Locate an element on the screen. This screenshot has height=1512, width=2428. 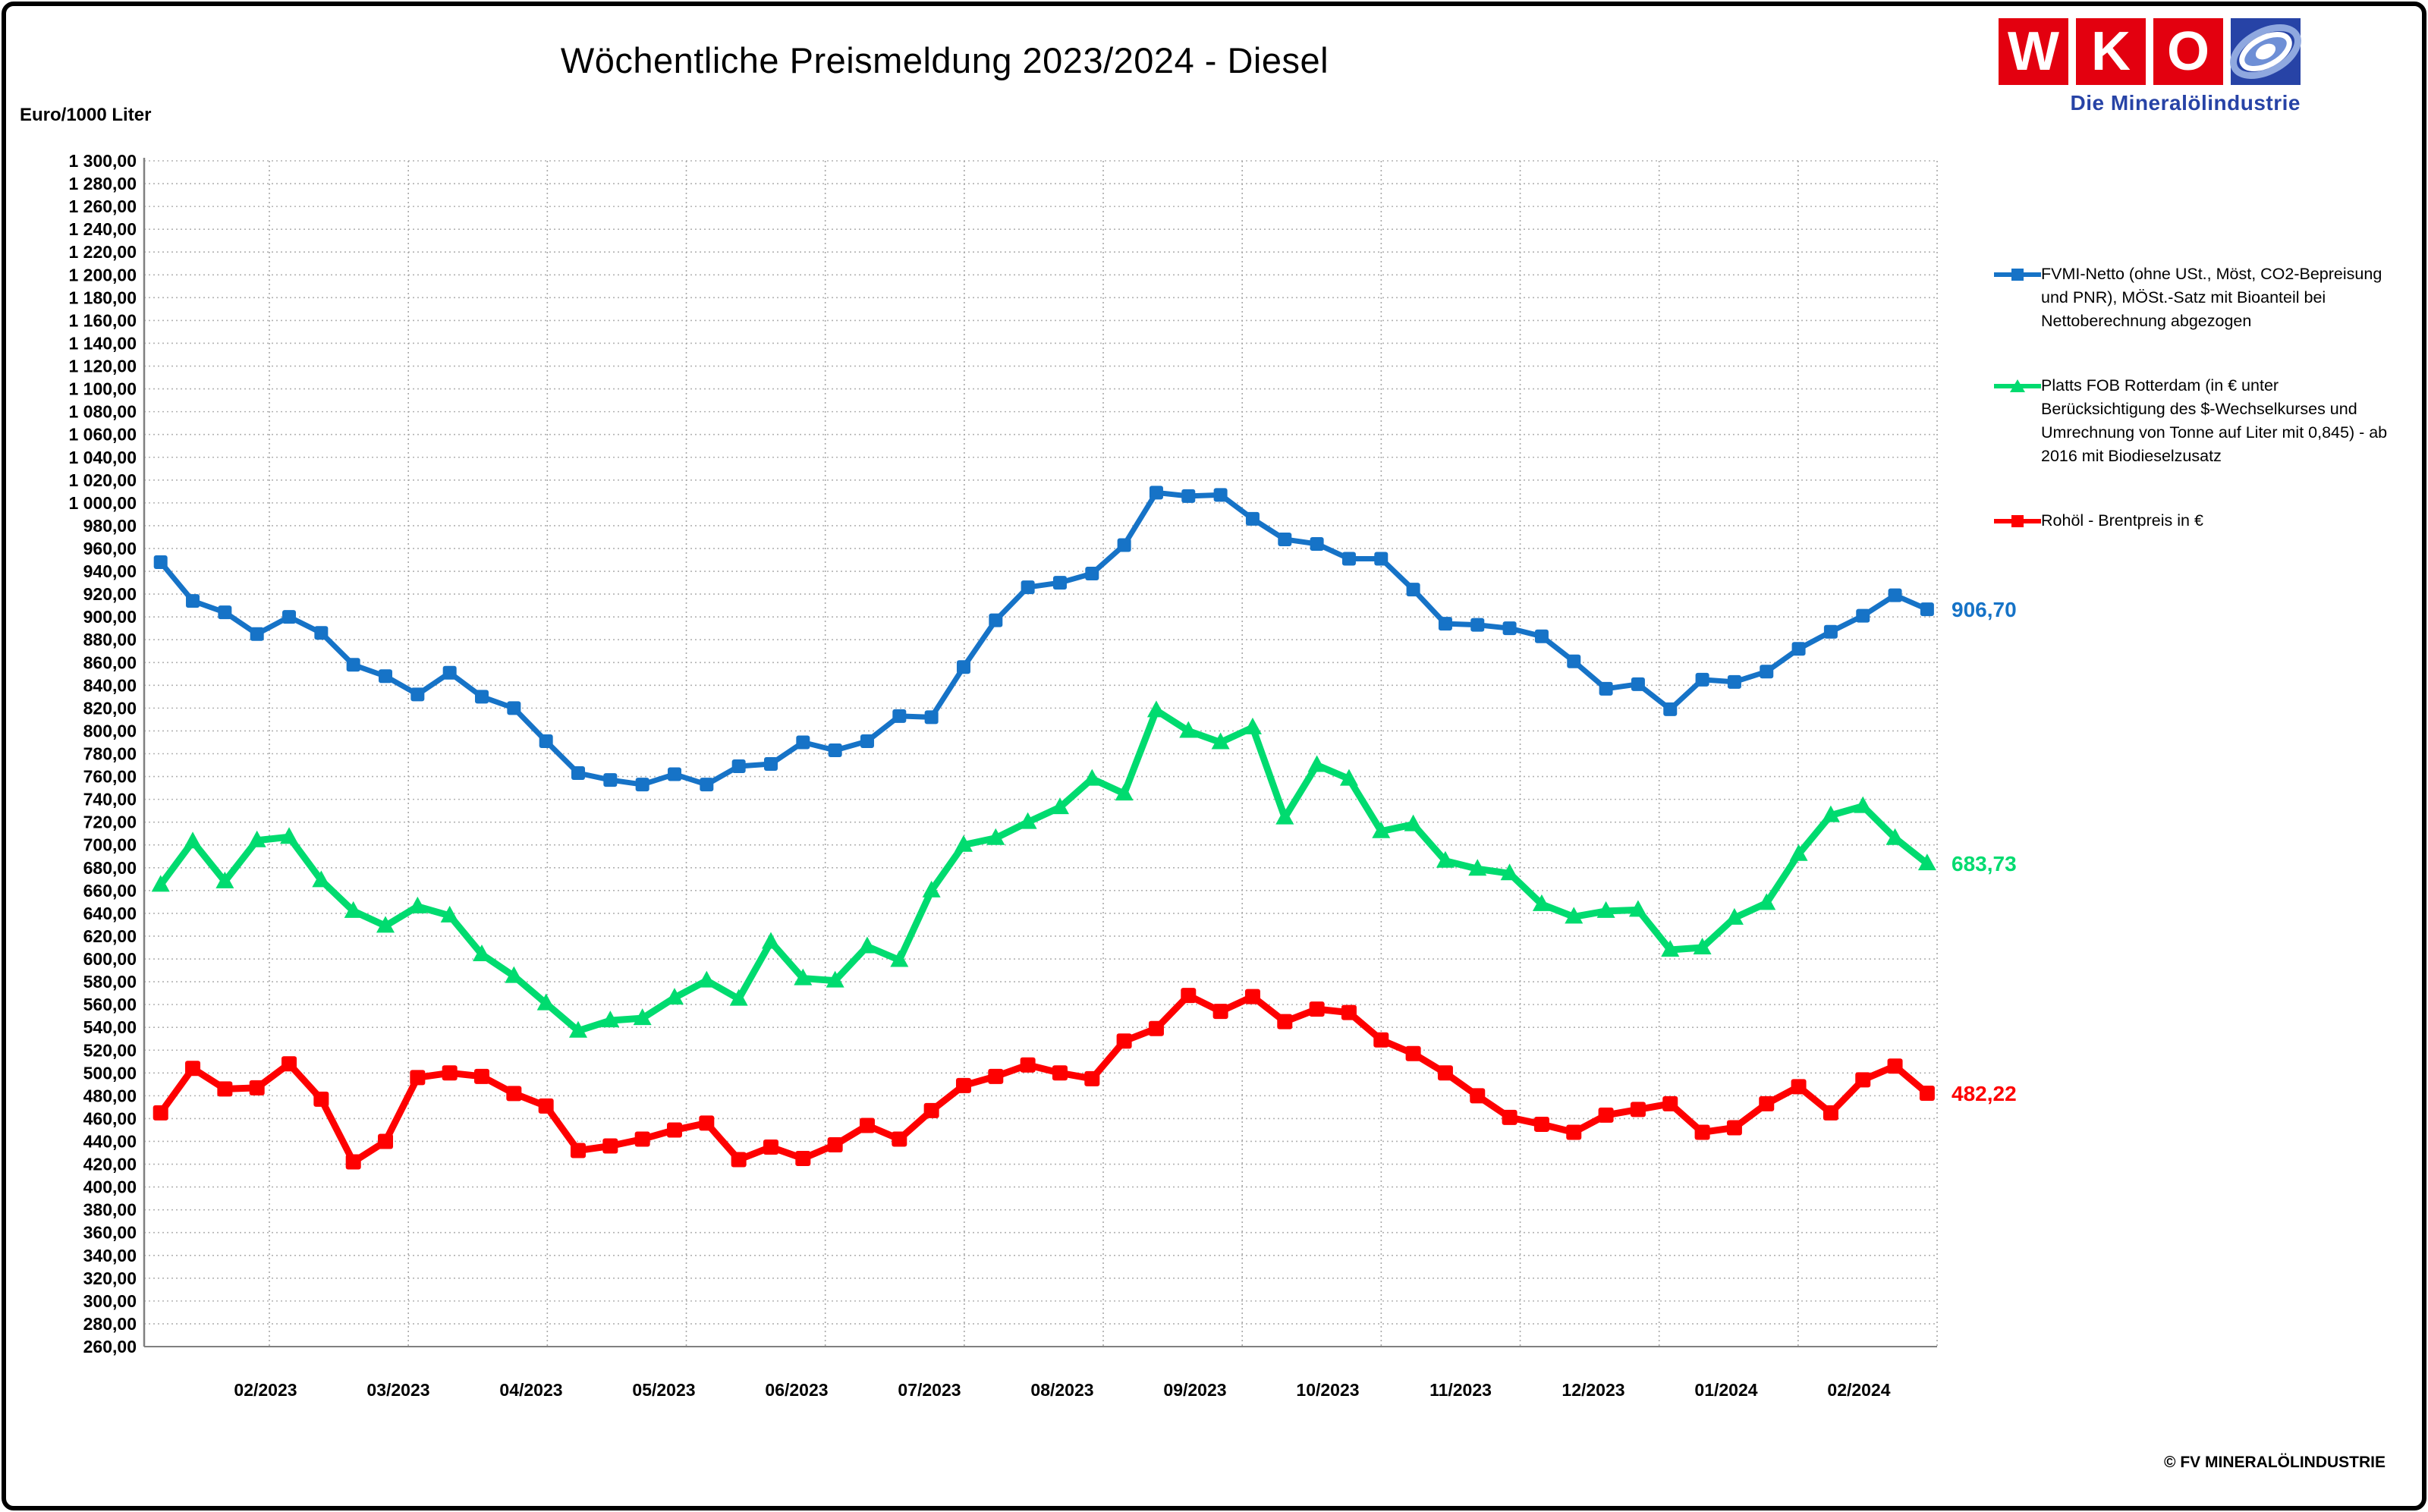
wko-emblem is located at coordinates (2265, 51).